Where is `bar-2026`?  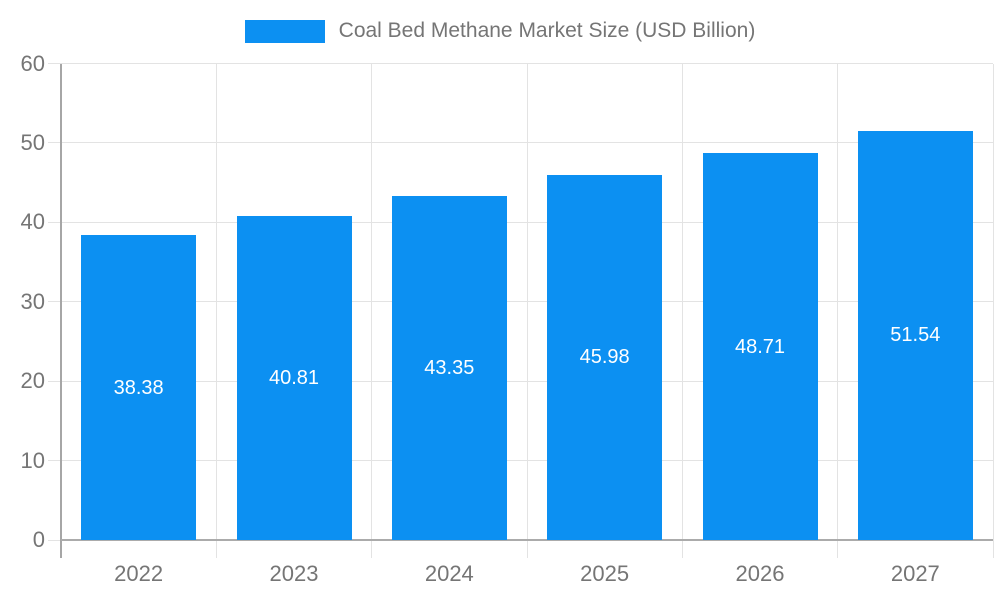
bar-2026 is located at coordinates (760, 346).